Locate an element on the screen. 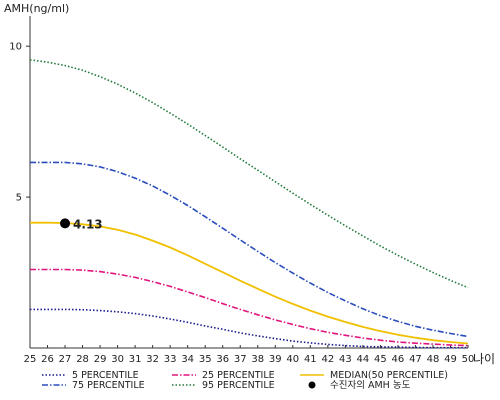  y-tick-label: 10 is located at coordinates (15, 47).